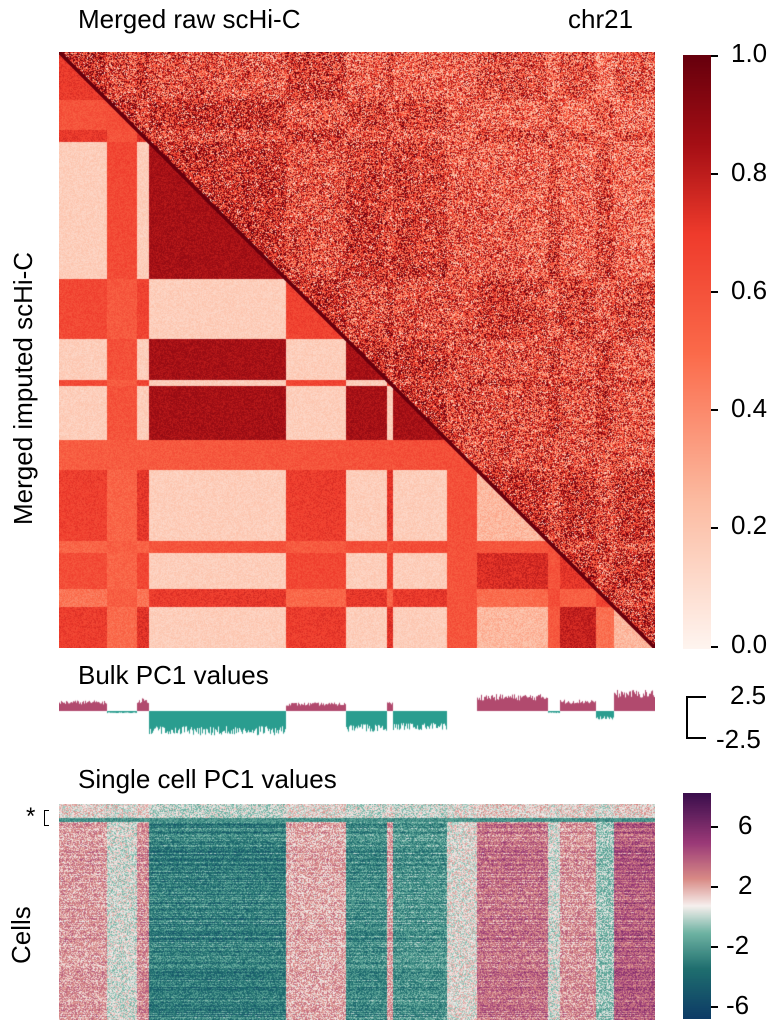 This screenshot has height=1029, width=779. I want to click on colorbar-tick-label: 0.6, so click(749, 290).